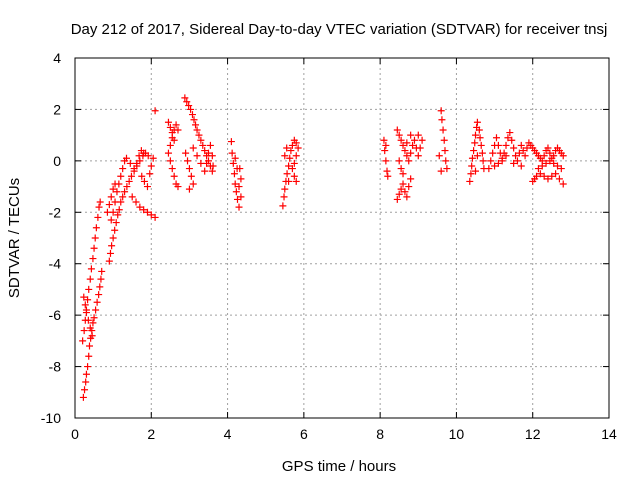 The height and width of the screenshot is (480, 640). What do you see at coordinates (609, 434) in the screenshot?
I see `x-tick-label: 14` at bounding box center [609, 434].